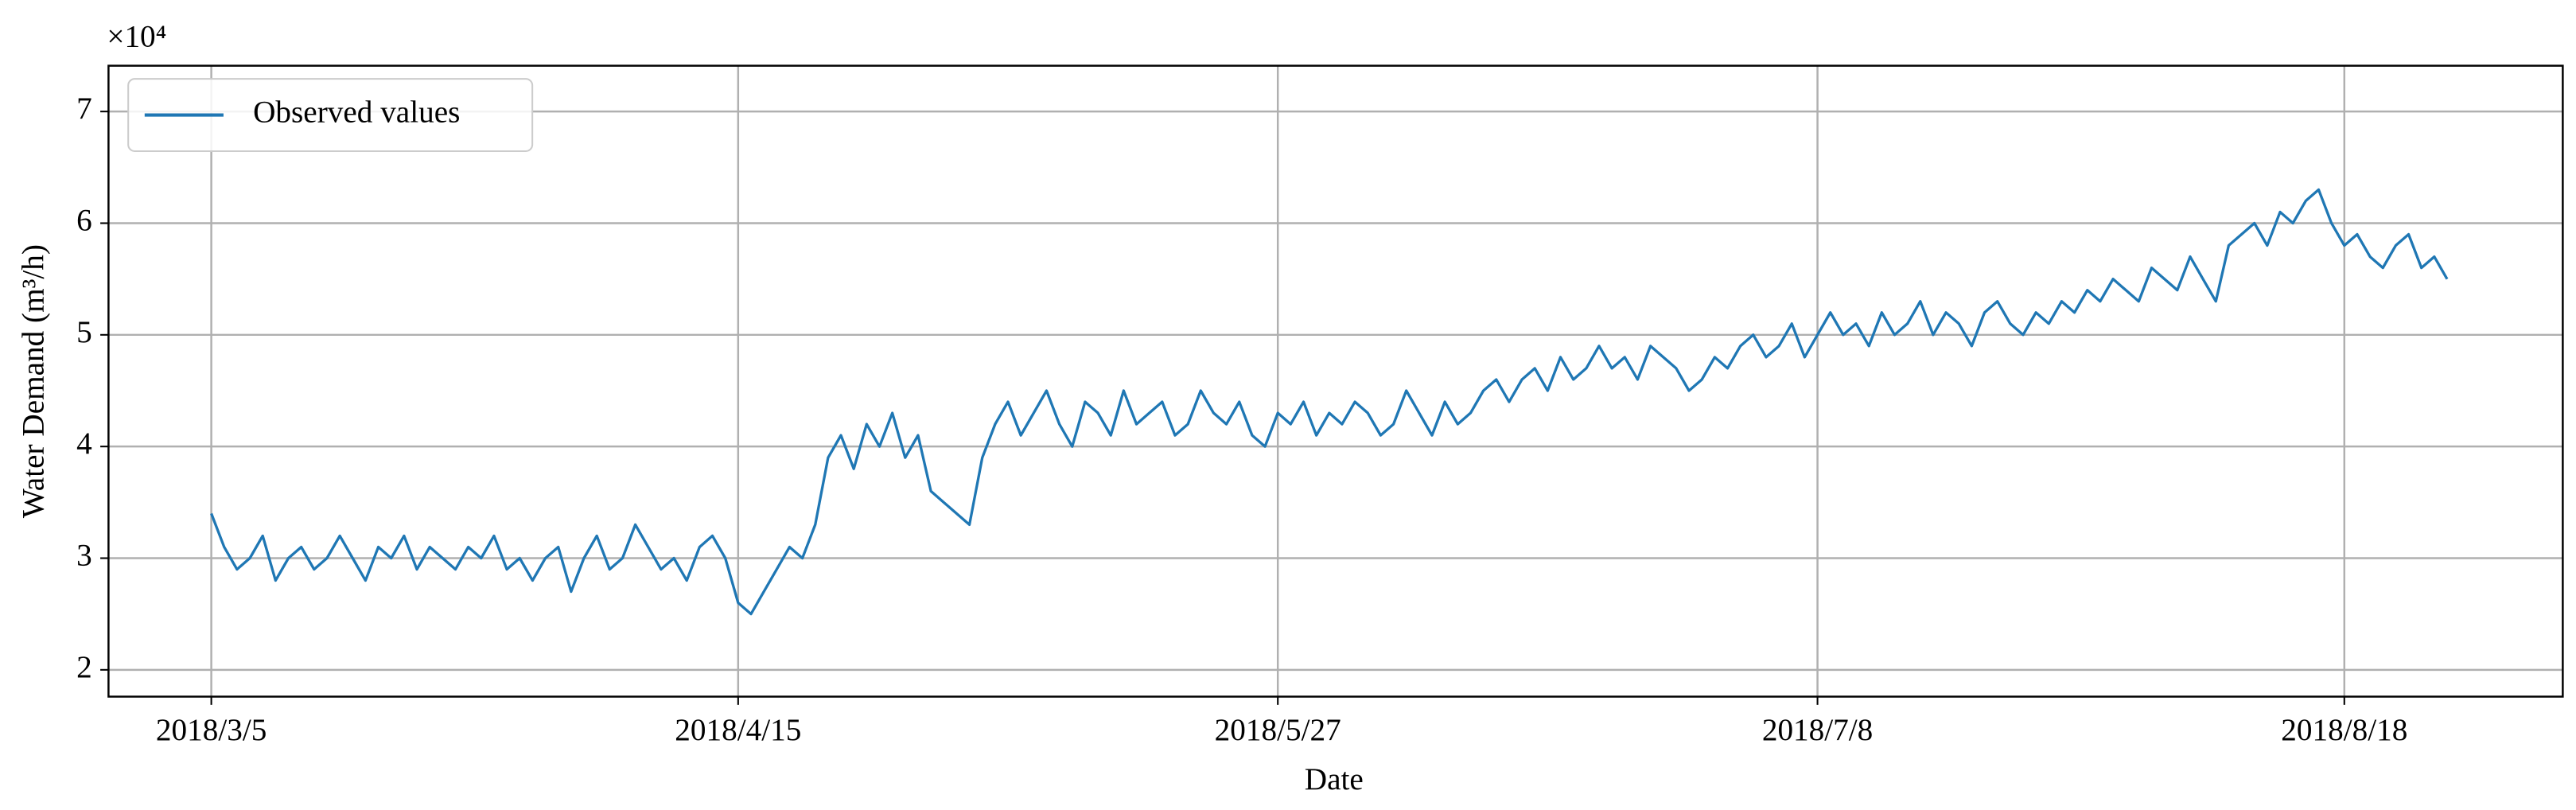 This screenshot has width=2576, height=810. Describe the element at coordinates (357, 112) in the screenshot. I see `legend-label: Observed values` at that location.